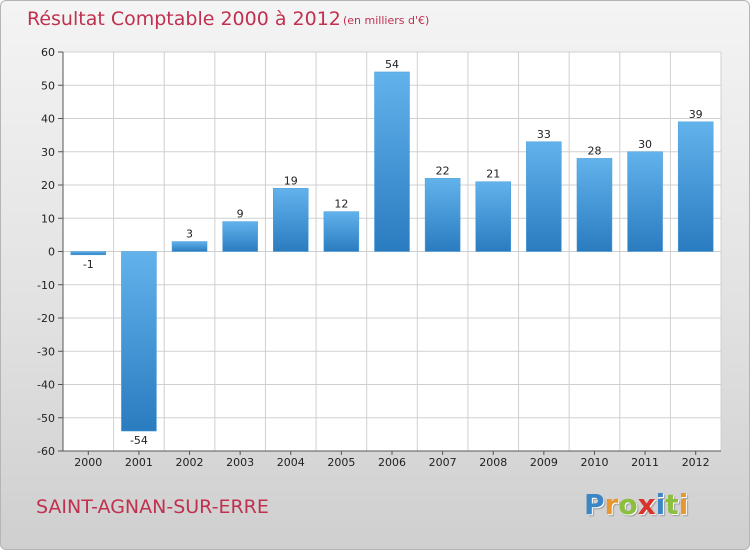 The image size is (750, 550). What do you see at coordinates (46, 418) in the screenshot?
I see `y-tick-label: -50` at bounding box center [46, 418].